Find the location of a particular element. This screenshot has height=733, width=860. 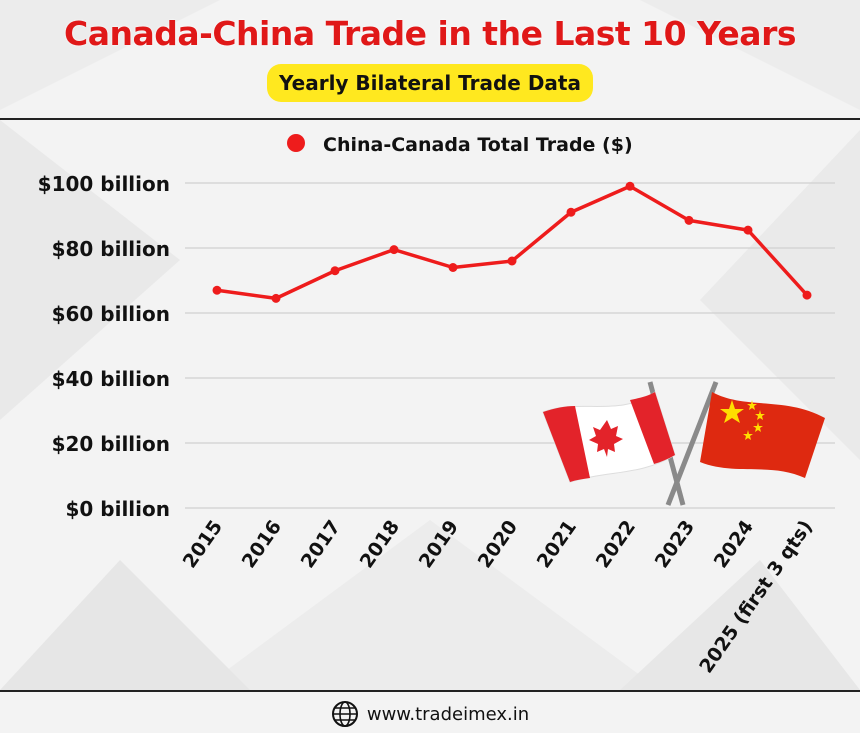

y-tick-label: $0 billion is located at coordinates (117, 509).